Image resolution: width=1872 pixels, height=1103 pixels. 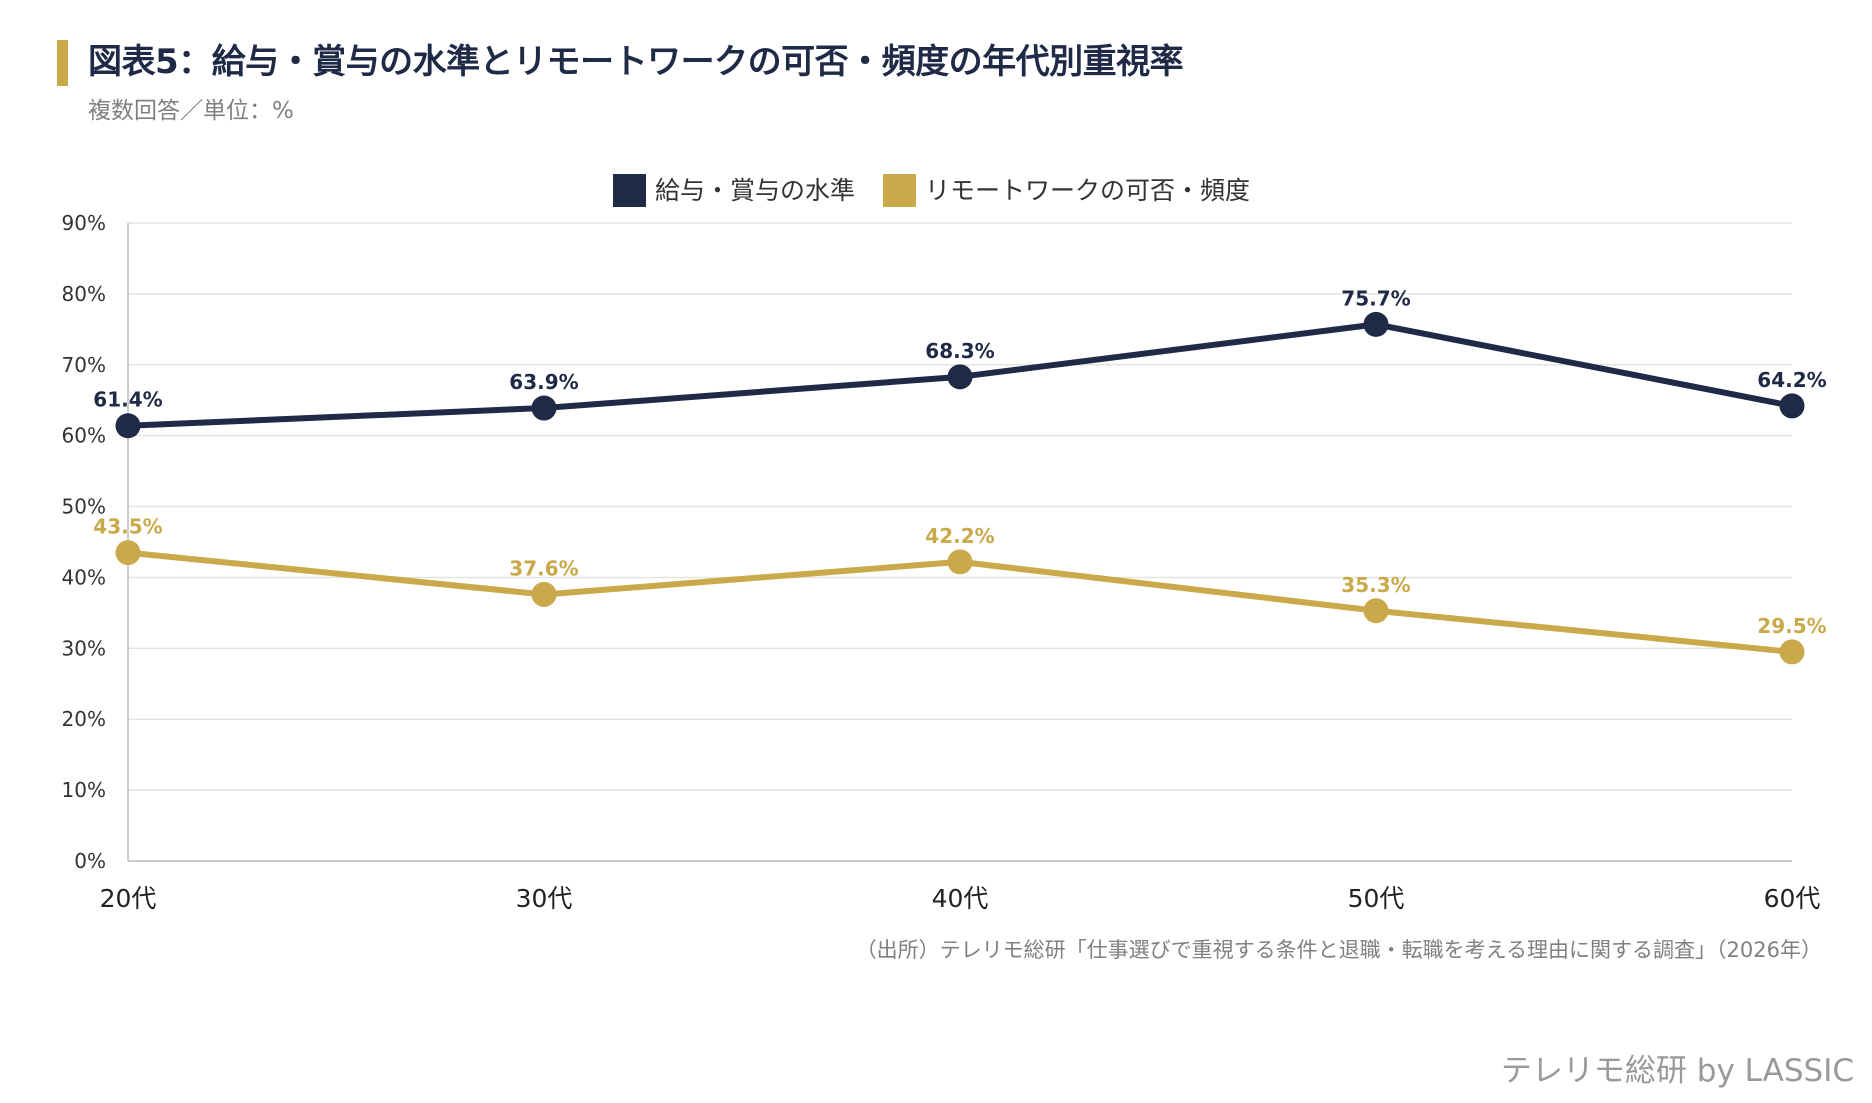 What do you see at coordinates (1375, 585) in the screenshot?
I see `data-label: 35.3%` at bounding box center [1375, 585].